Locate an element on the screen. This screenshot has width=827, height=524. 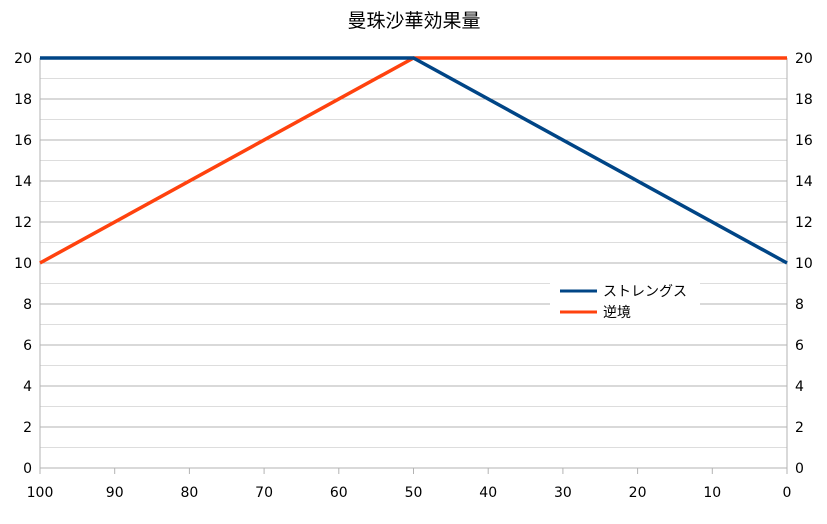
y-tick-label-right: 20 is located at coordinates (804, 59).